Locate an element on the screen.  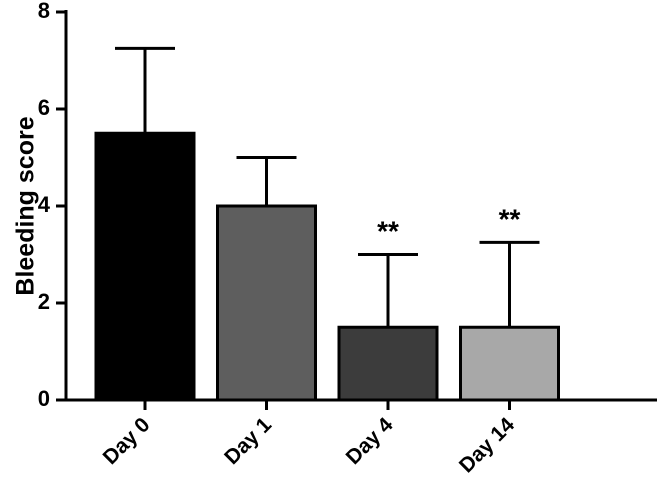
y-tick-label-8: 8 is located at coordinates (44, 11).